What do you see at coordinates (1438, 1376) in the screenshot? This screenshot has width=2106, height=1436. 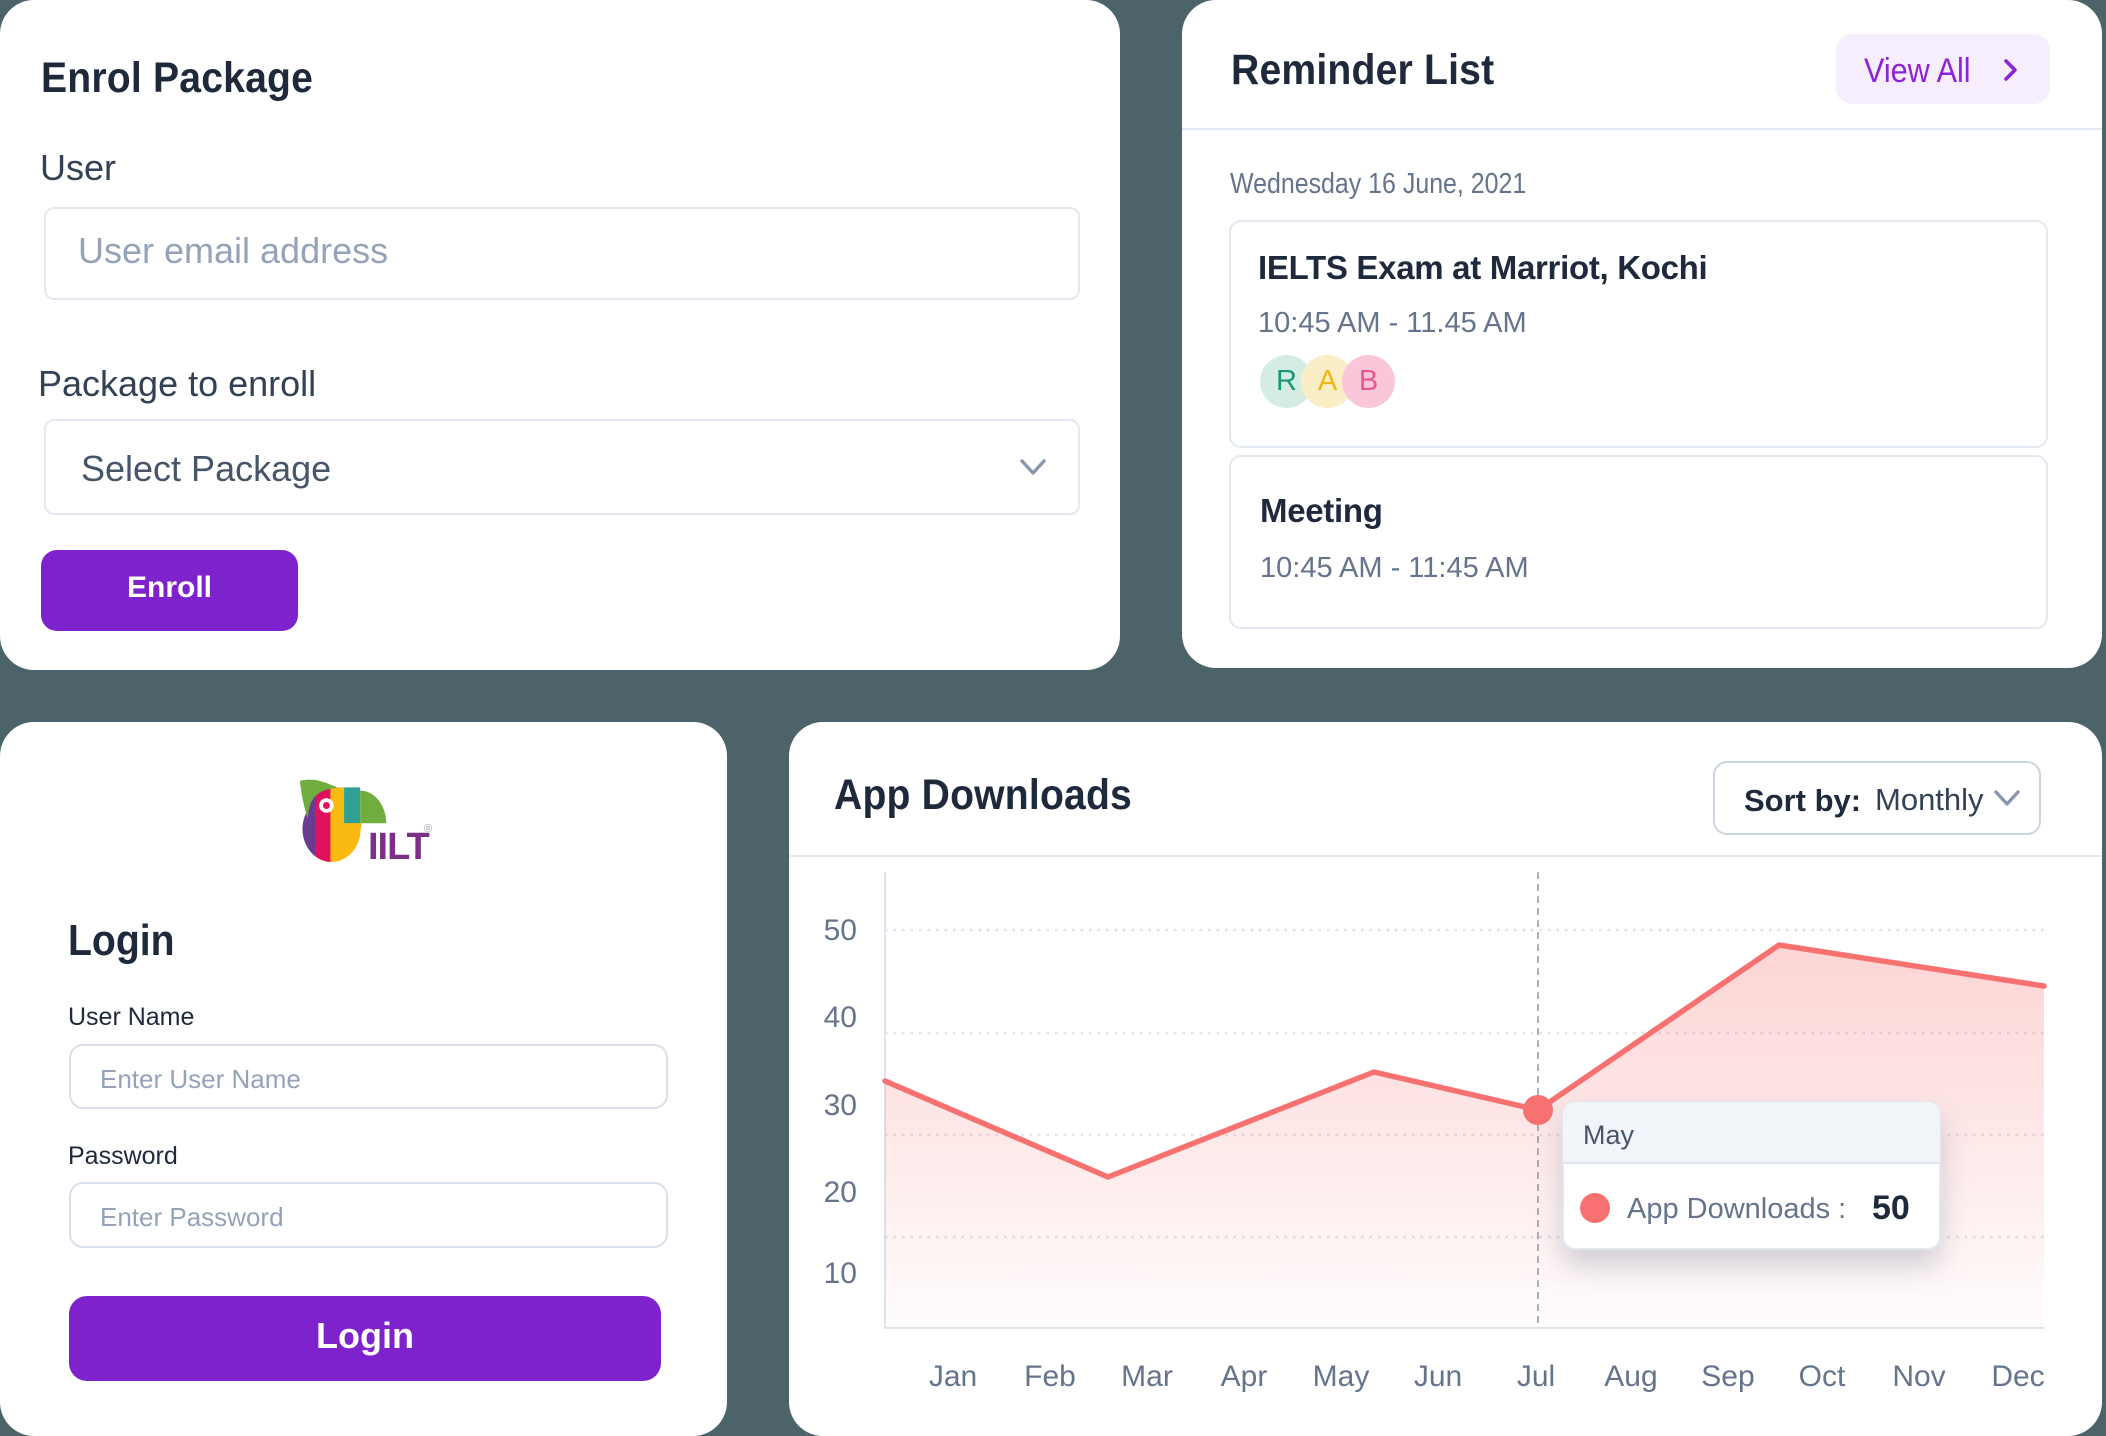 I see `svg-text: Jun` at bounding box center [1438, 1376].